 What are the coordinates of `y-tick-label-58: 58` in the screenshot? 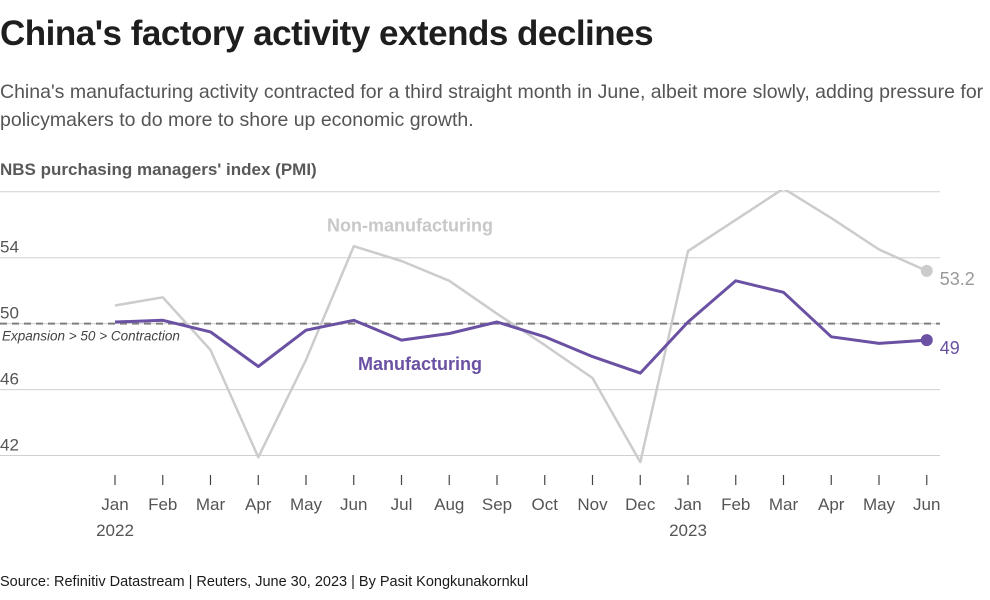 It's located at (9, 190).